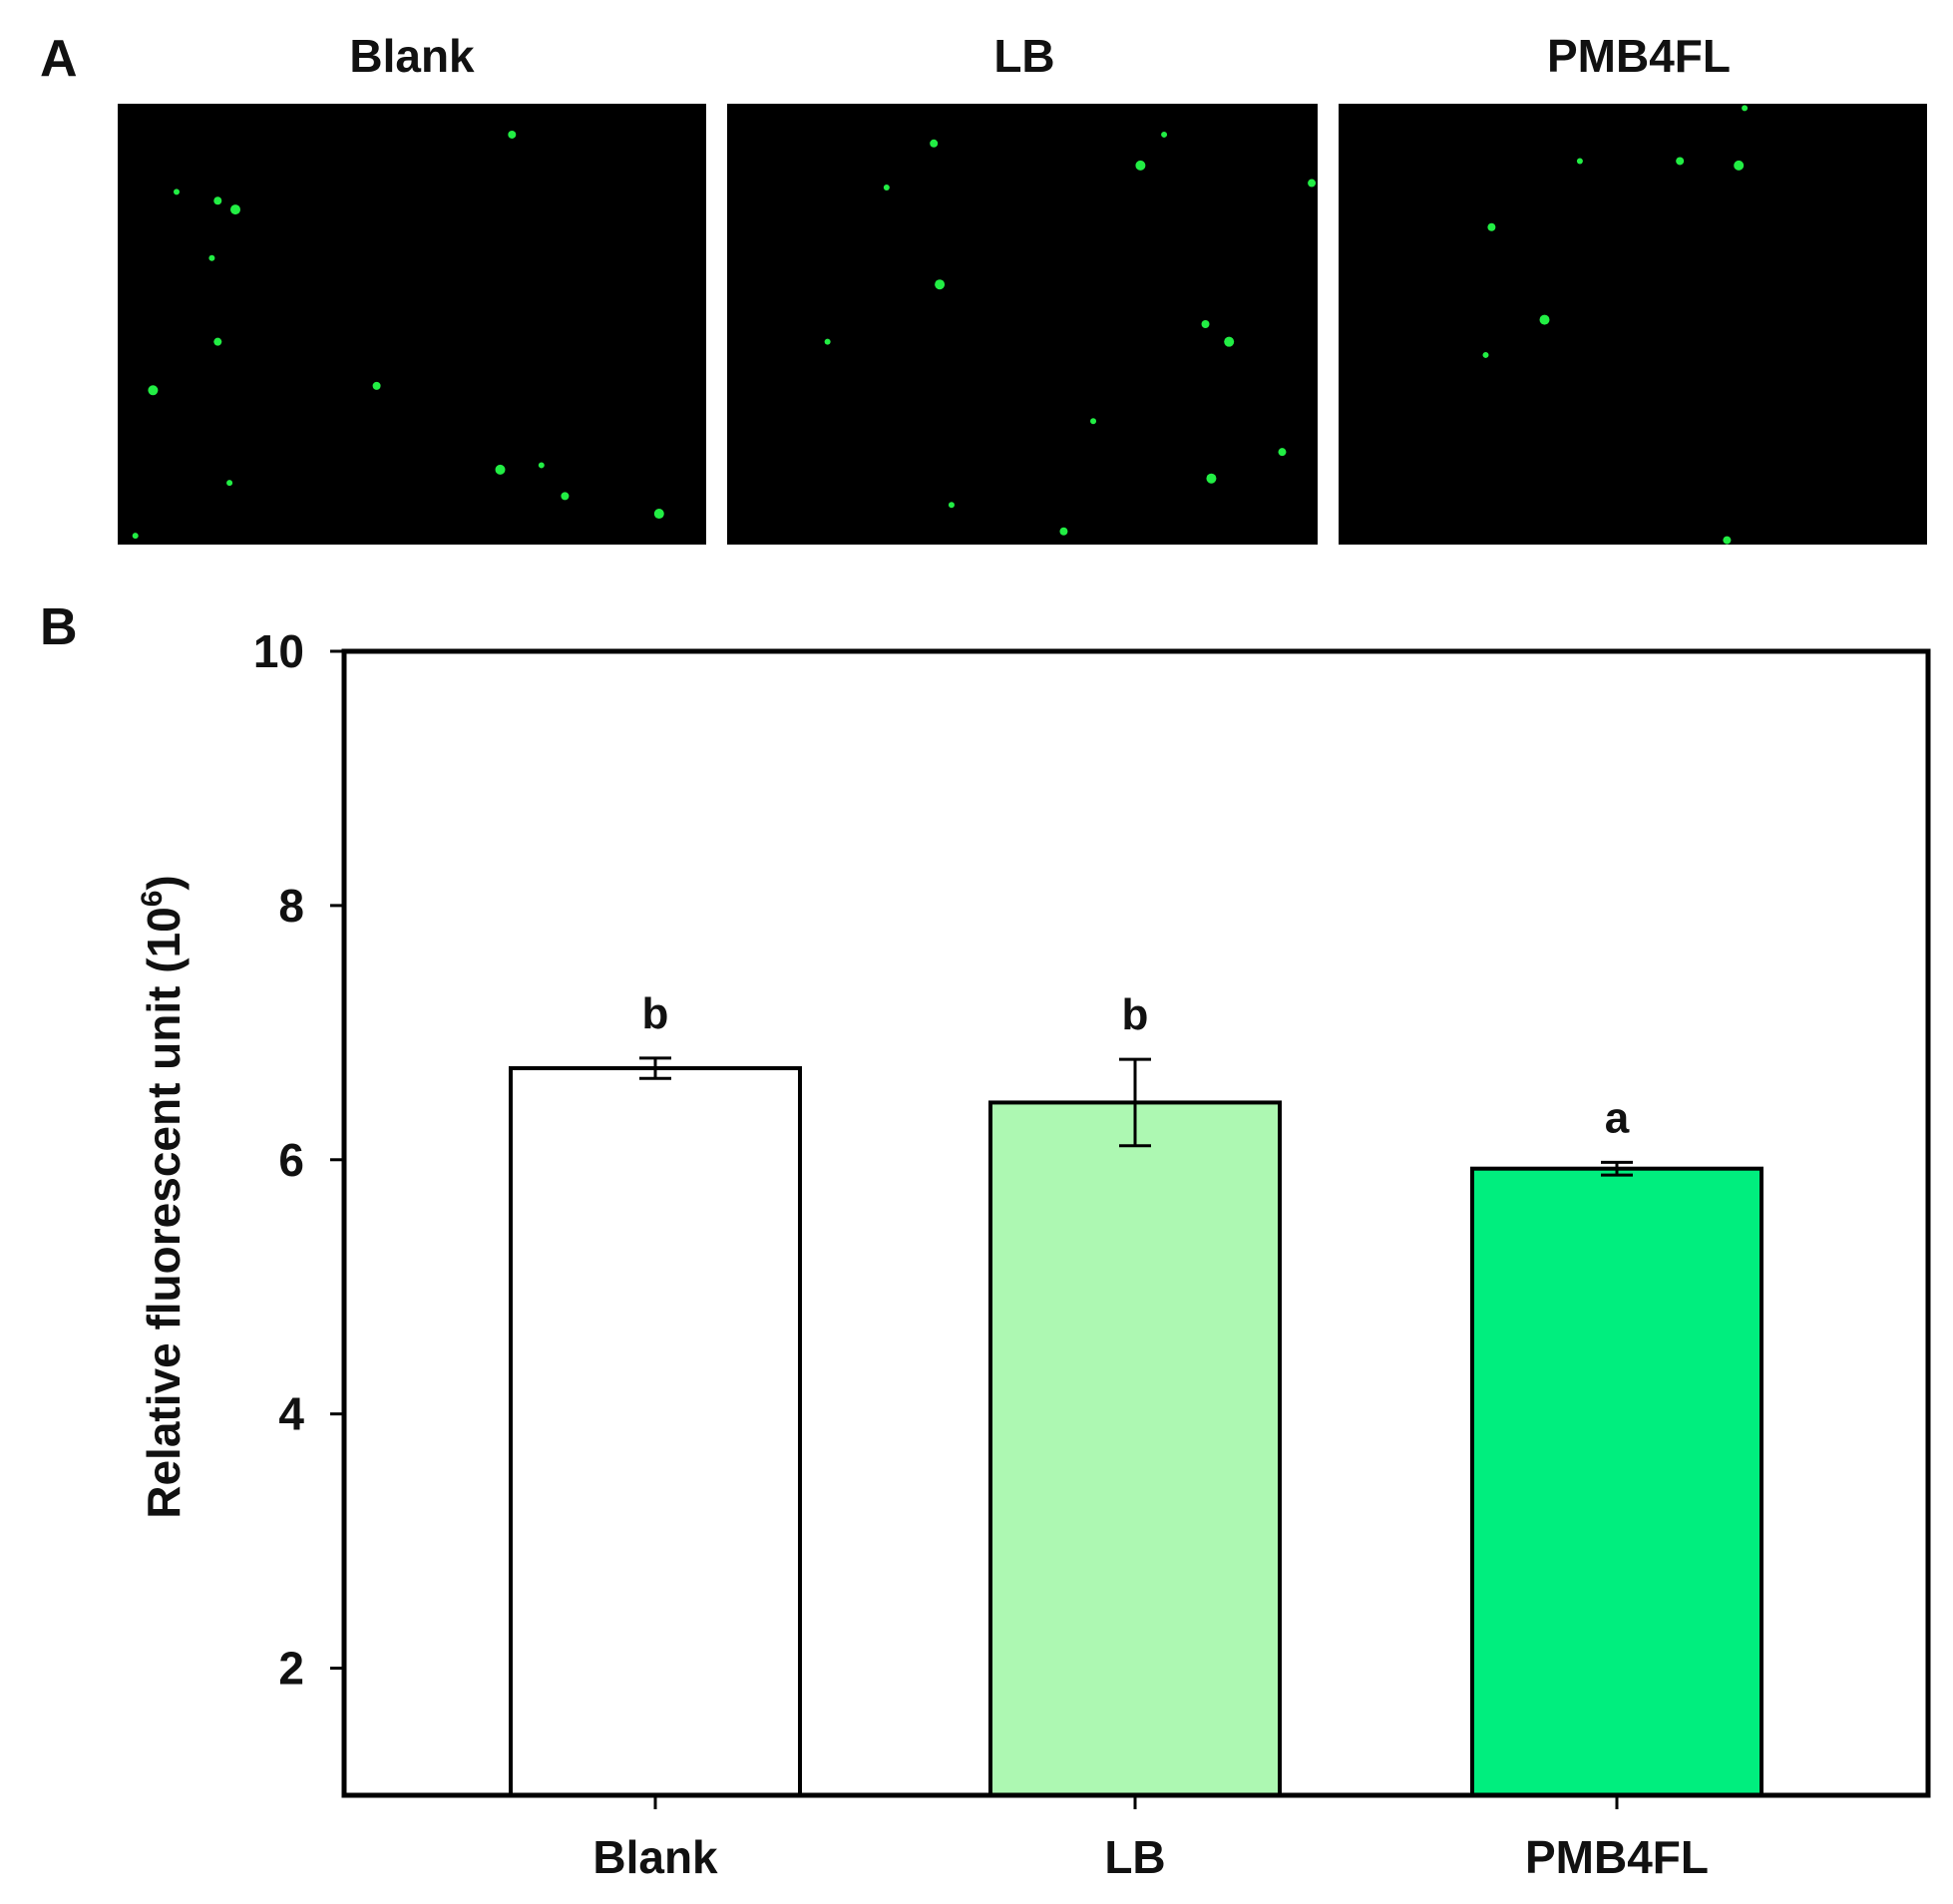  I want to click on y-axis-title: Relative fluorescent unit (106), so click(163, 1197).